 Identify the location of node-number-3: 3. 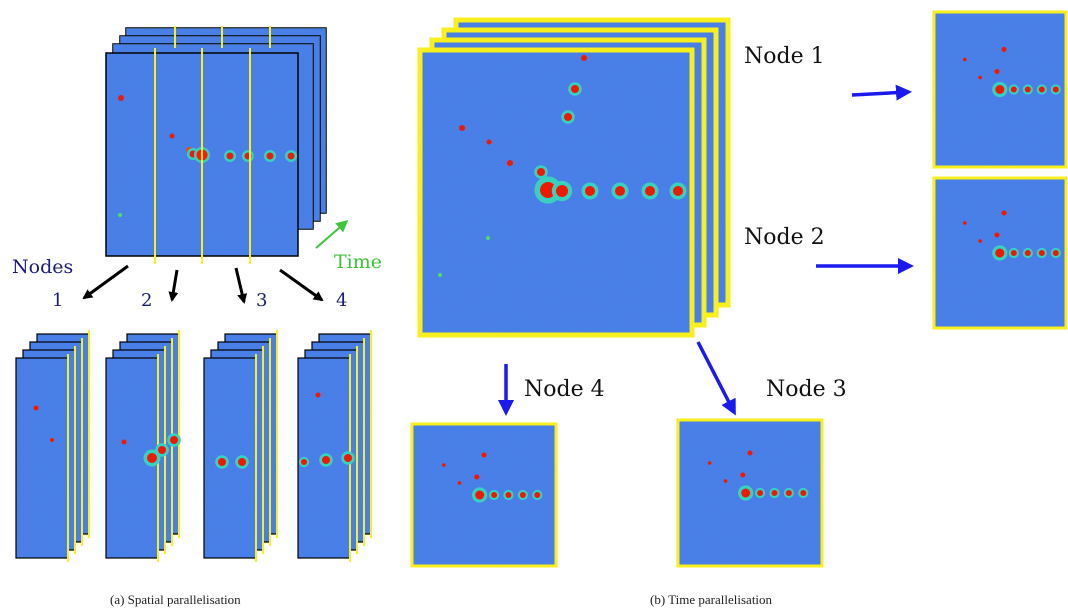
(261, 300).